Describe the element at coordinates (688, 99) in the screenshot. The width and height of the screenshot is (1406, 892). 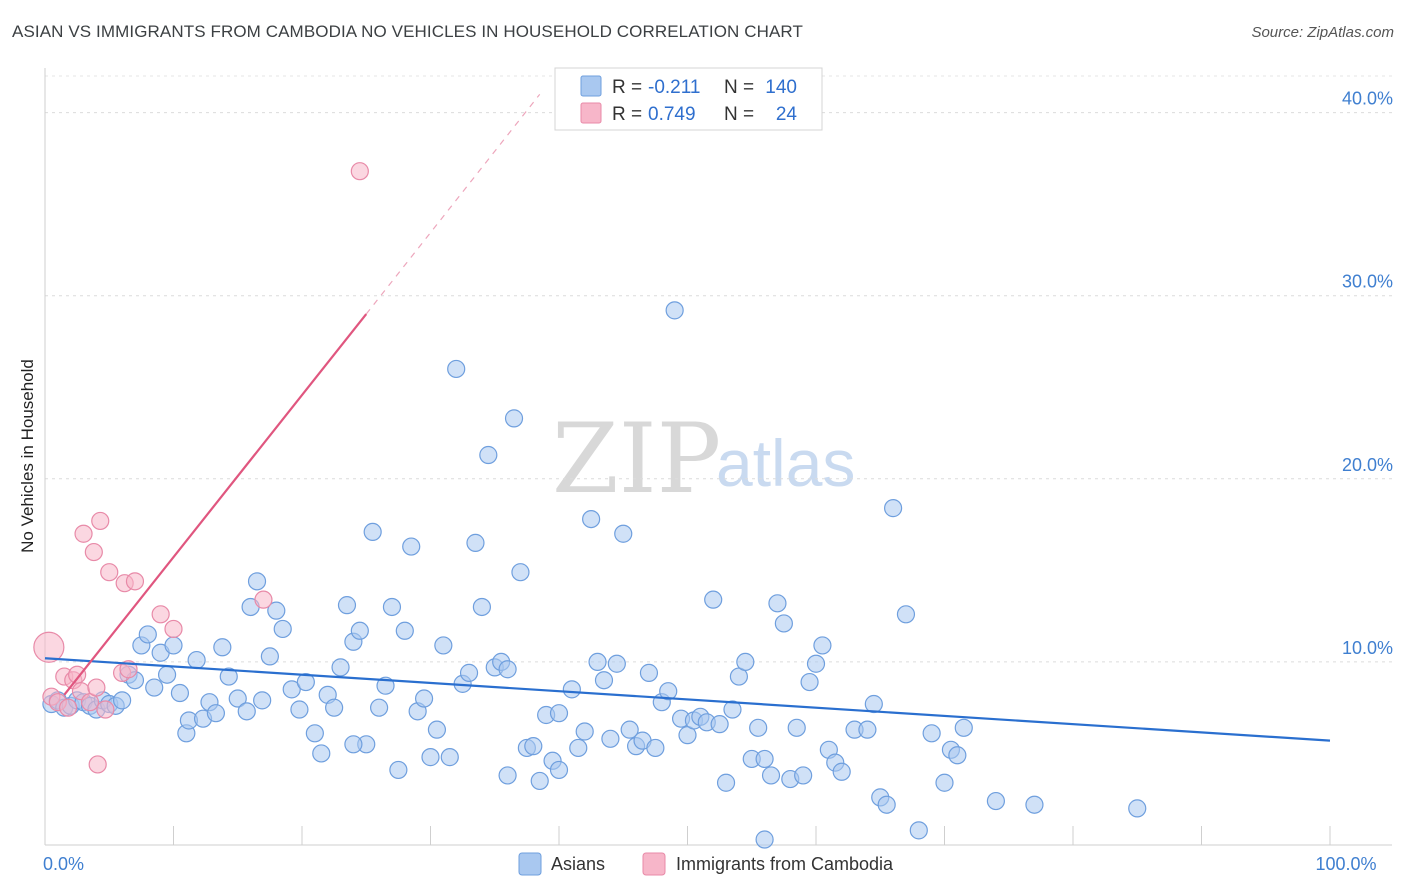
I see `correlation-legend: R = -0.211 N = 140 R = 0.749 N = 24` at that location.